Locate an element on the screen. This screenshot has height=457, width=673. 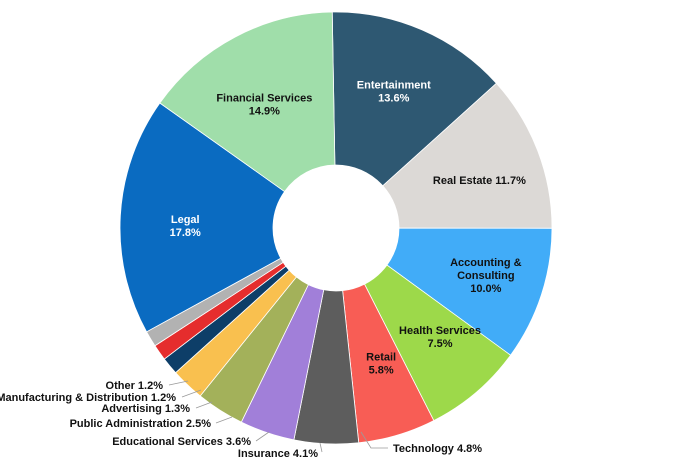
slice-label-line: 13.6% is located at coordinates (393, 99).